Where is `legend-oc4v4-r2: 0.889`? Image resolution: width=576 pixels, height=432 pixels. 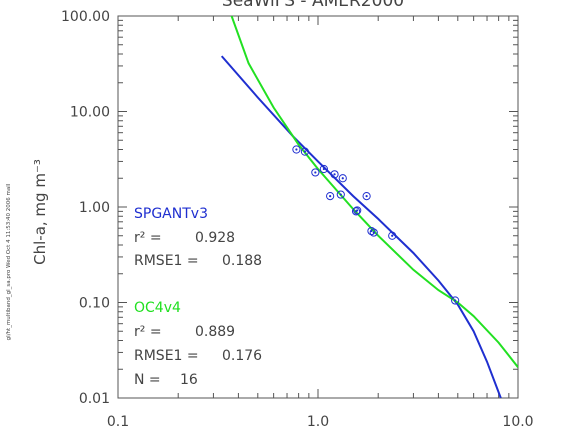 legend-oc4v4-r2: 0.889 is located at coordinates (215, 332).